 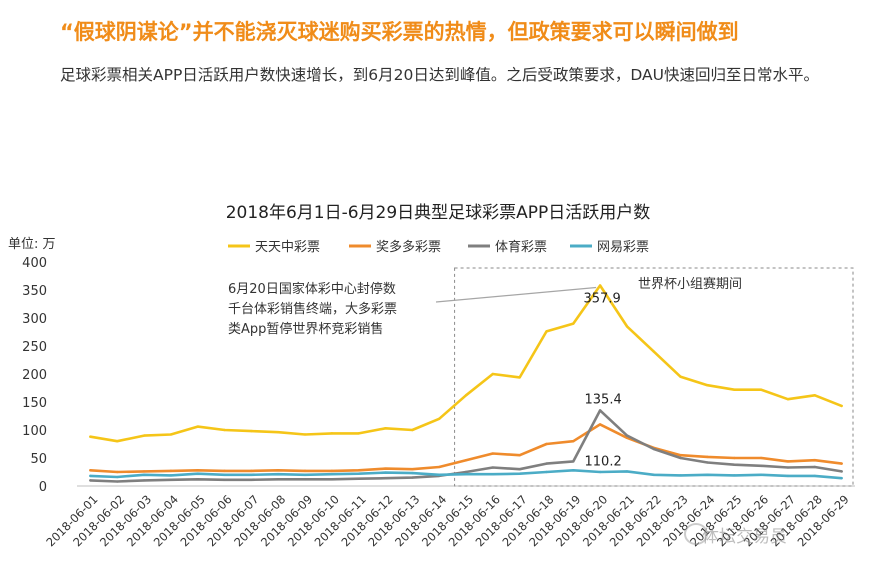 I want to click on legend-label: 网易彩票, so click(x=623, y=247).